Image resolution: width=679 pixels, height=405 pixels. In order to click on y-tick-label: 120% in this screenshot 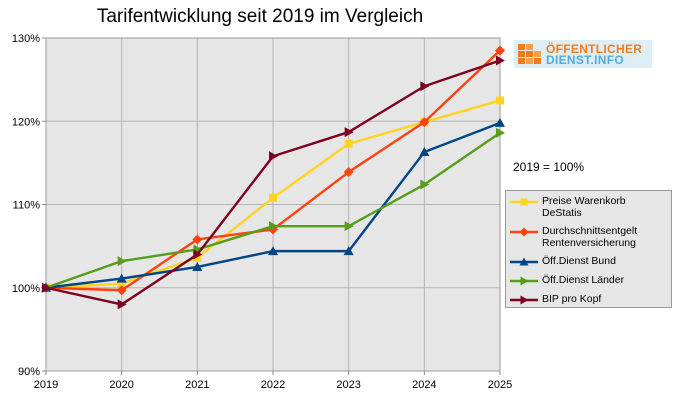, I will do `click(26, 122)`.